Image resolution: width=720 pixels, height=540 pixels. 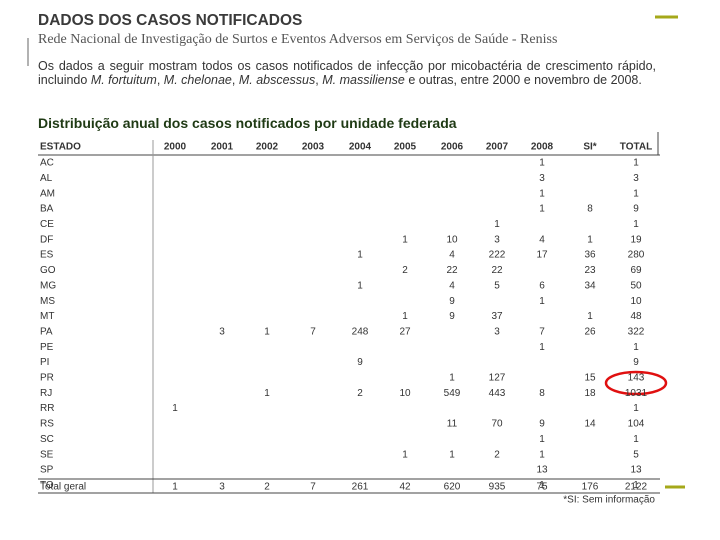 I want to click on intro-species: M. abscessus, so click(x=277, y=80).